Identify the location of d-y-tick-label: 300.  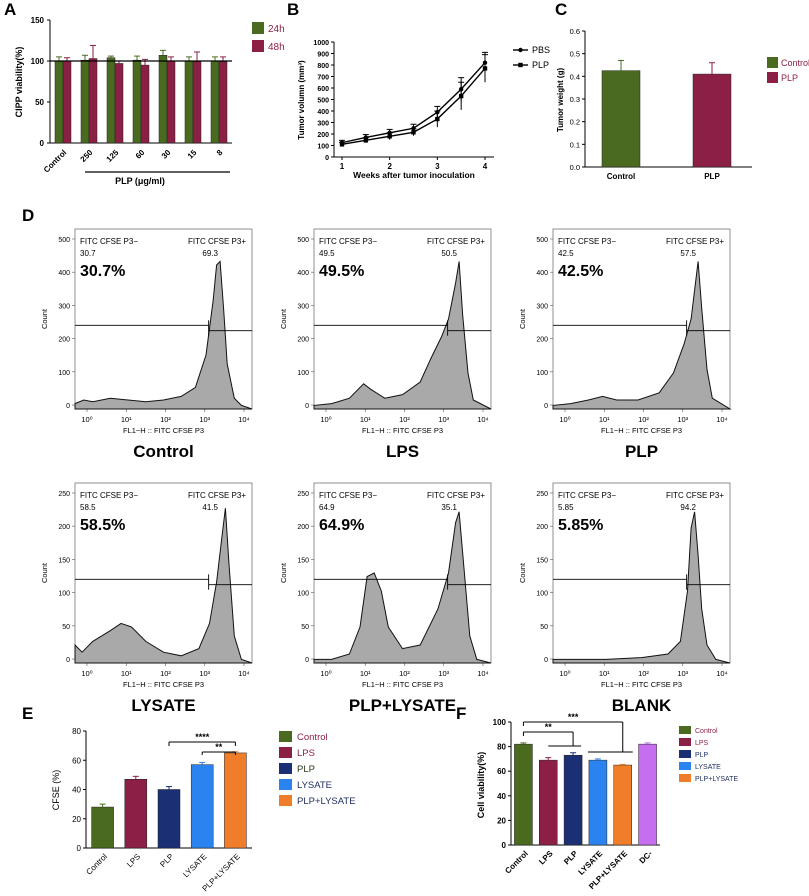
(303, 306).